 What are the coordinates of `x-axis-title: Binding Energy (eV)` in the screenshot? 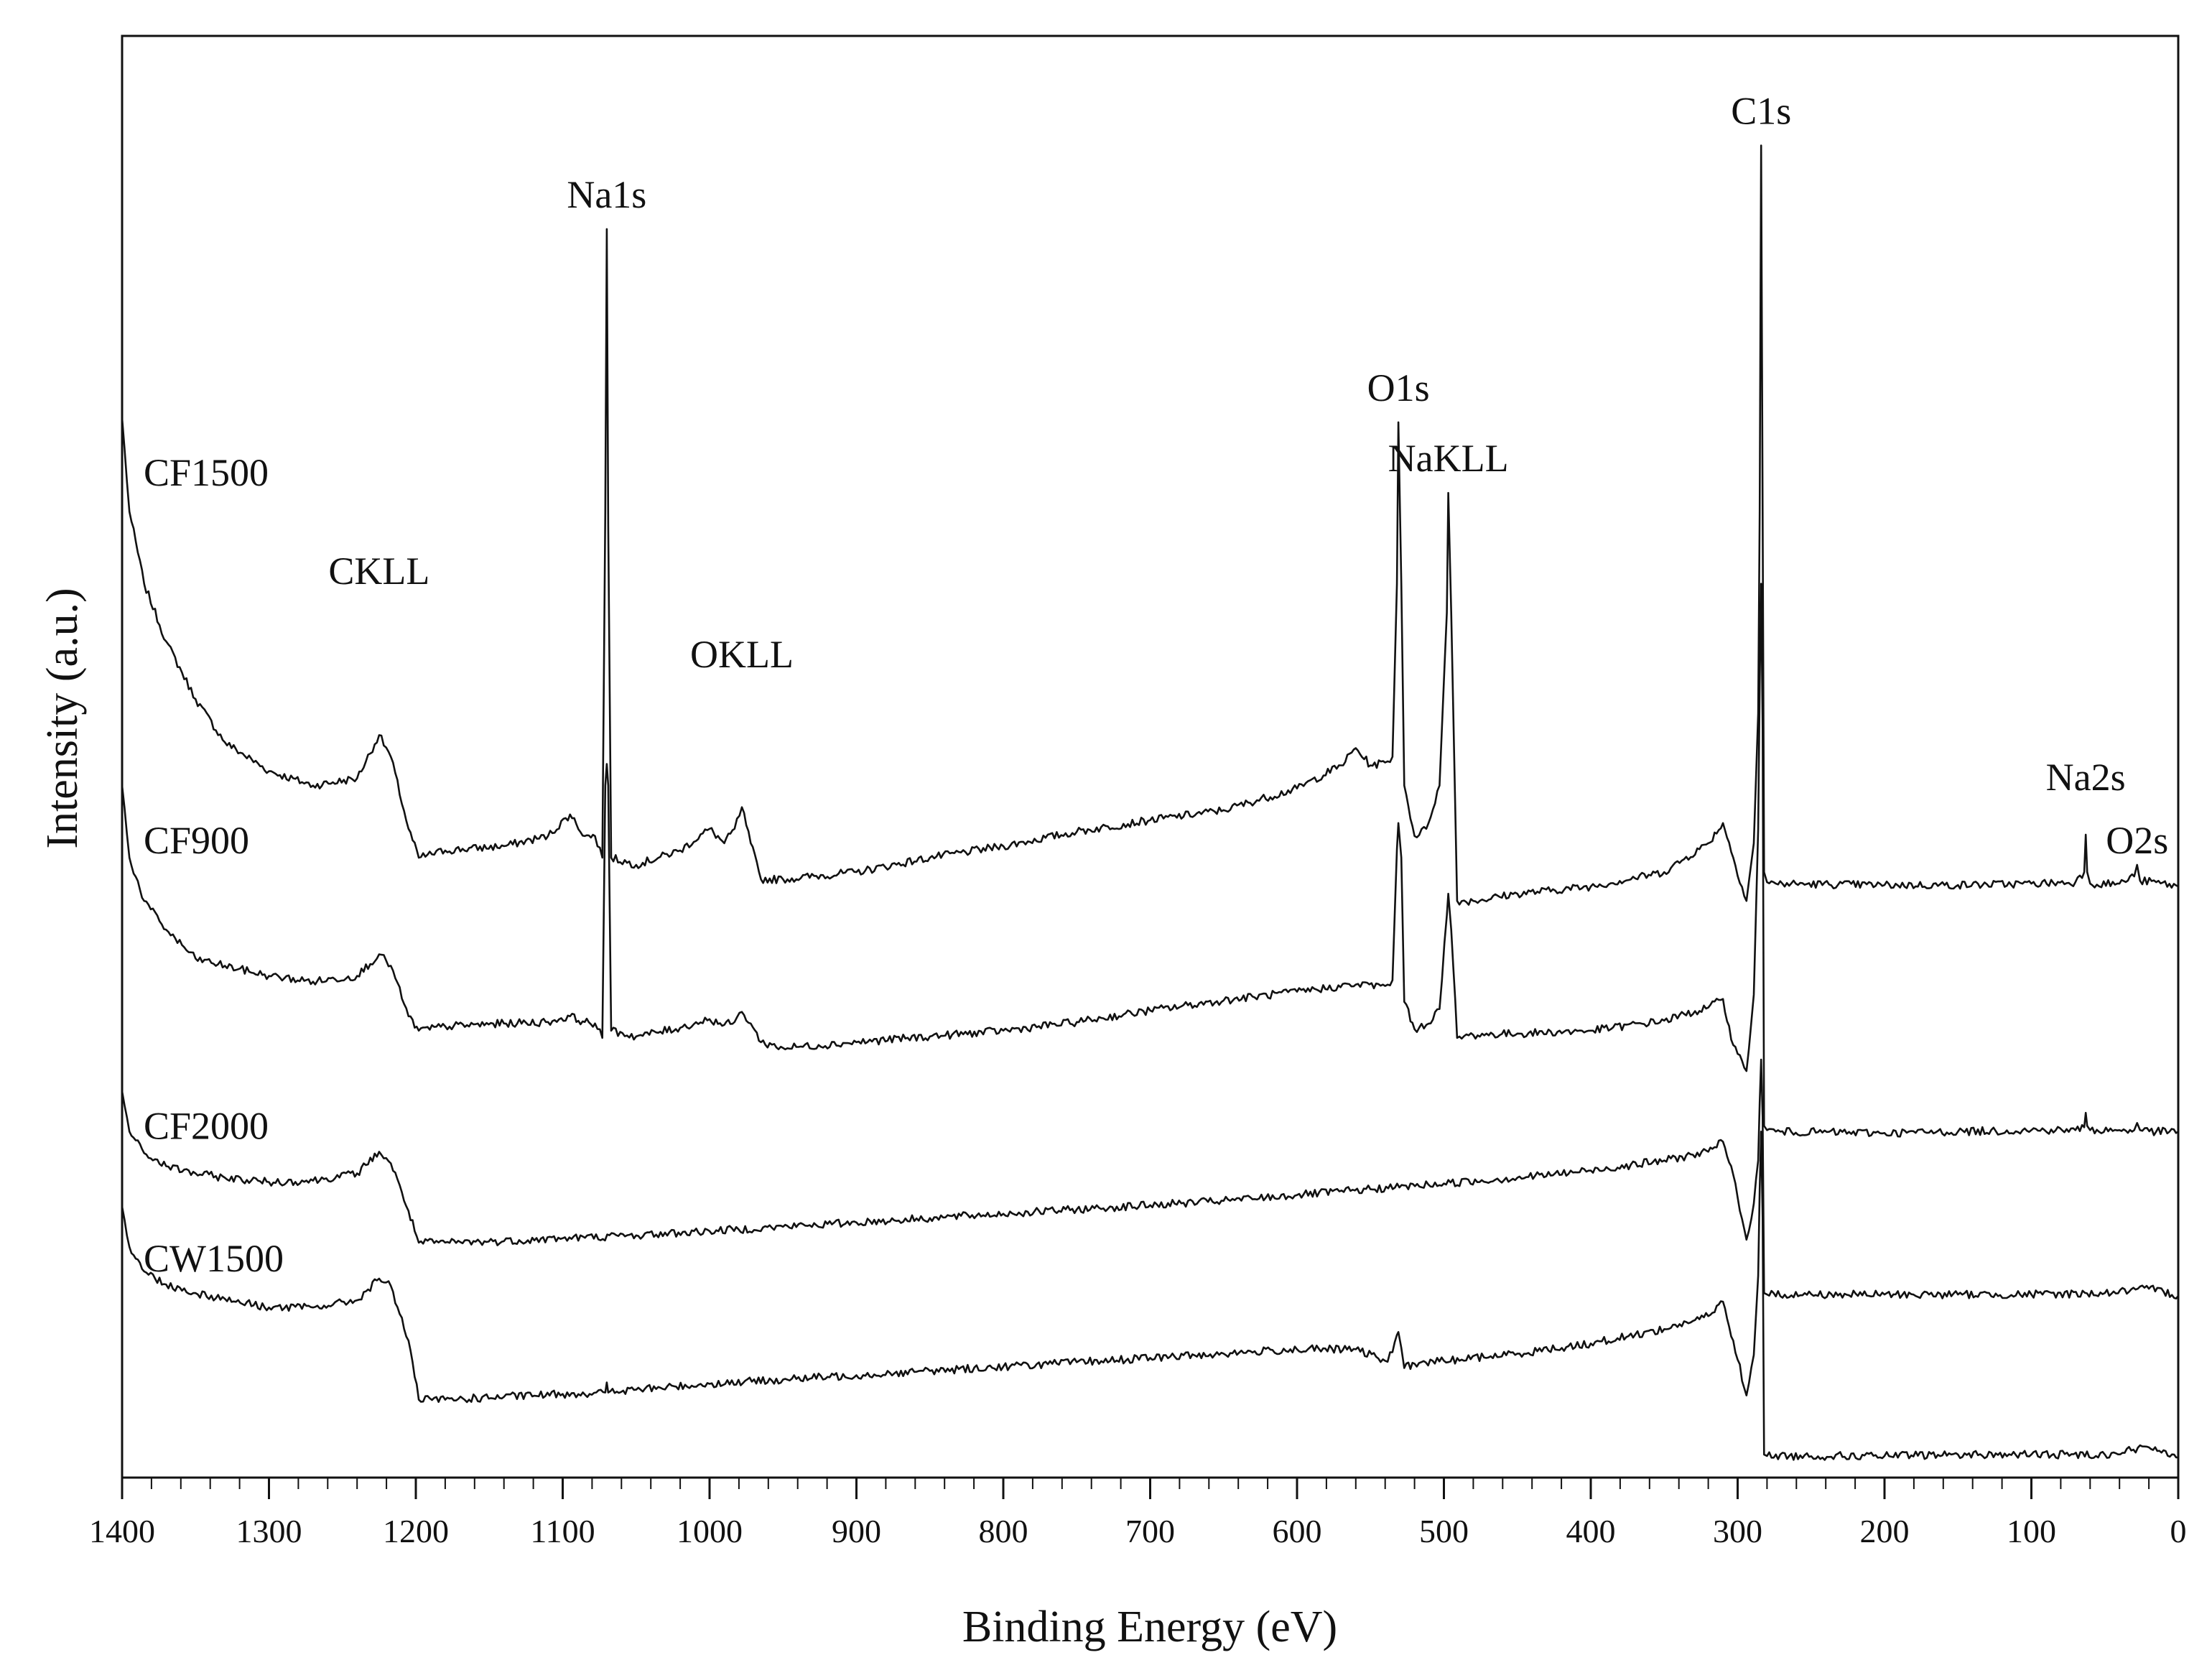 It's located at (1149, 1627).